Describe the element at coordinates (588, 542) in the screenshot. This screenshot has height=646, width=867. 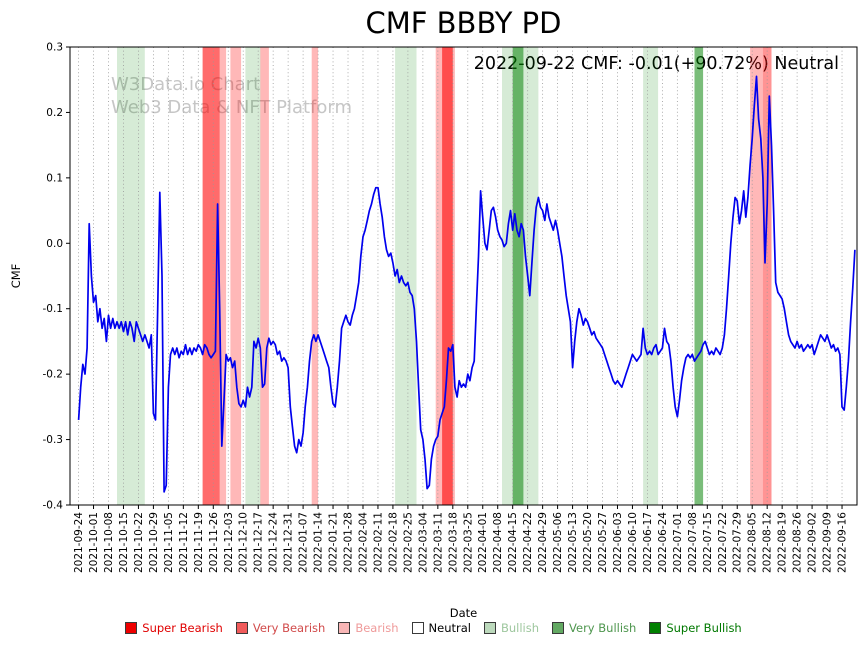
I see `x-tick-label: 2022-05-20` at that location.